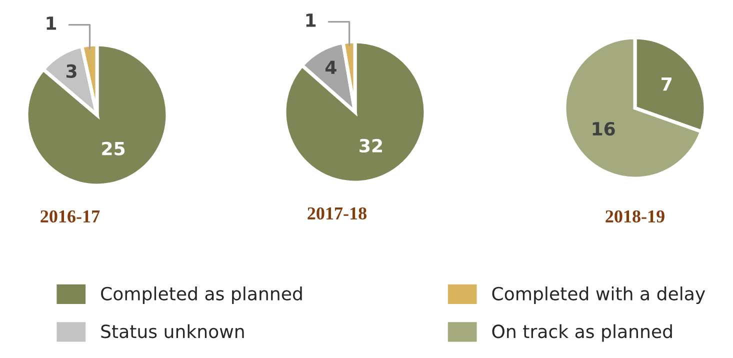 This screenshot has width=733, height=358. I want to click on legend-label: Completed as planned, so click(201, 295).